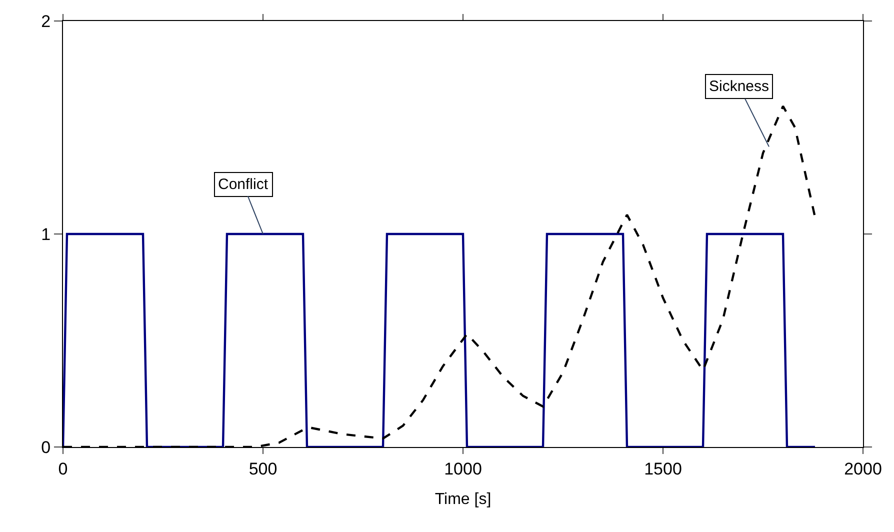 This screenshot has width=894, height=532. What do you see at coordinates (463, 499) in the screenshot?
I see `x-axis-title: Time [s]` at bounding box center [463, 499].